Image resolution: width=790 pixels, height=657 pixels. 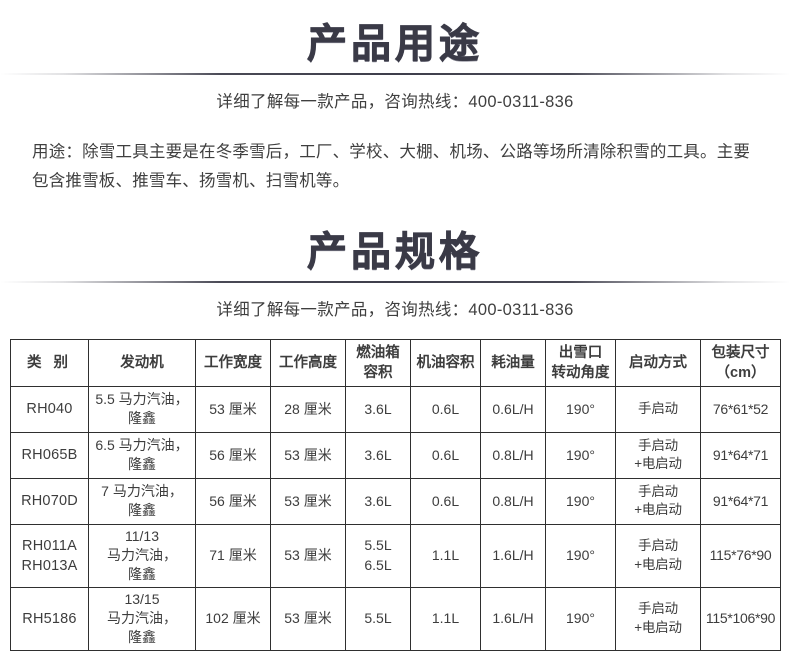 I want to click on cell-start-mode-3: 手启动+电启动, so click(x=658, y=555).